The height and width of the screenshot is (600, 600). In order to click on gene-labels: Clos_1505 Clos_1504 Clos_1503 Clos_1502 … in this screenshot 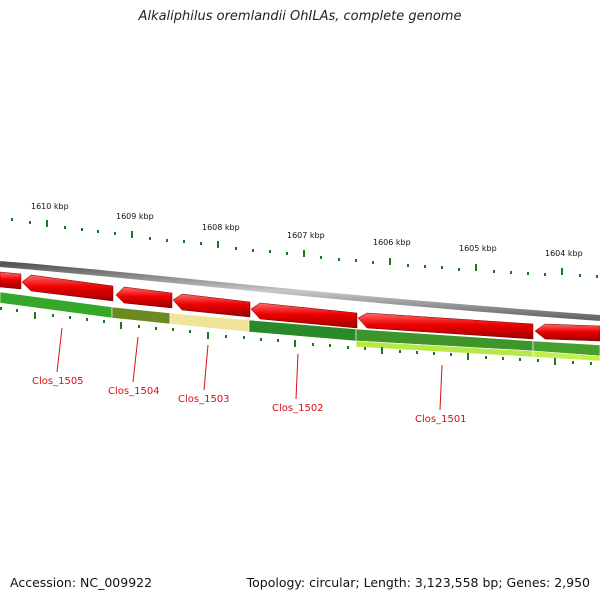, I will do `click(249, 400)`.